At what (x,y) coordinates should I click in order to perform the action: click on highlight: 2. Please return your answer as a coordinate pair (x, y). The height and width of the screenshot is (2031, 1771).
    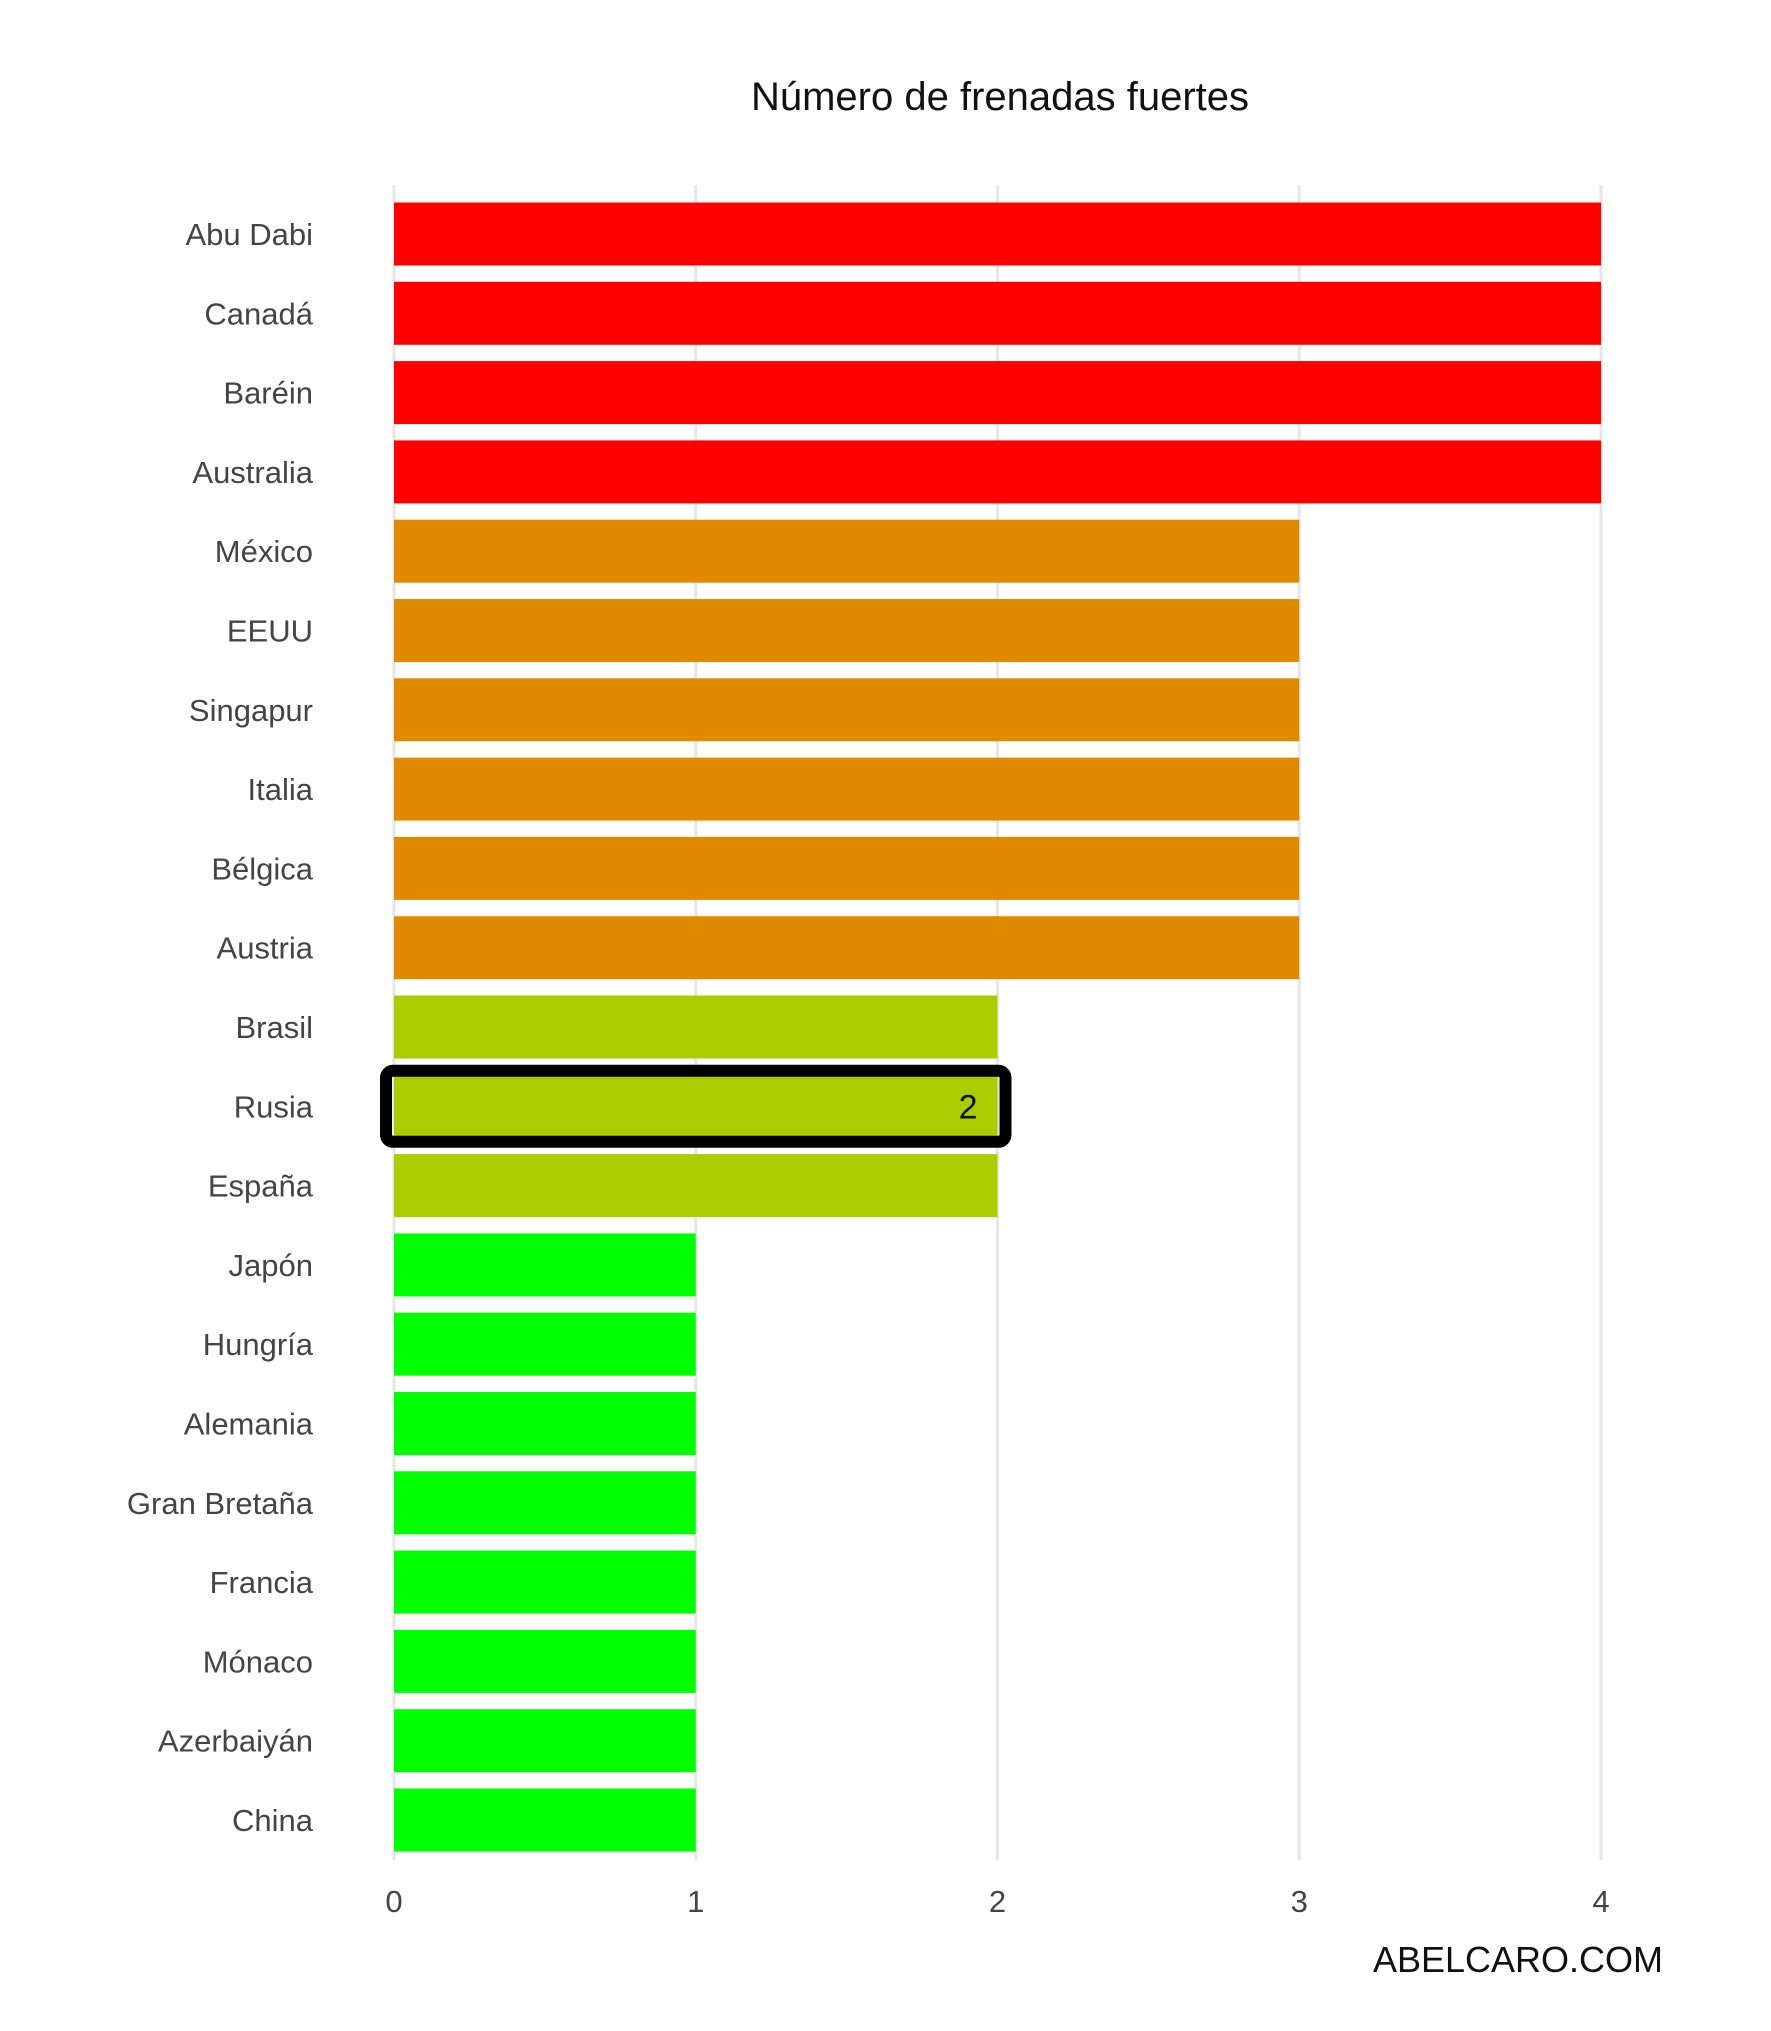
    Looking at the image, I should click on (696, 1106).